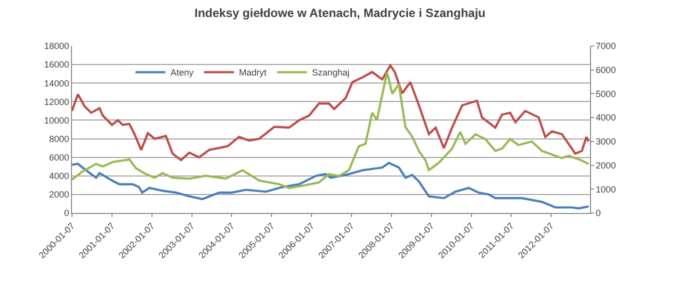  Describe the element at coordinates (57, 101) in the screenshot. I see `y-tick-label: 12000` at that location.